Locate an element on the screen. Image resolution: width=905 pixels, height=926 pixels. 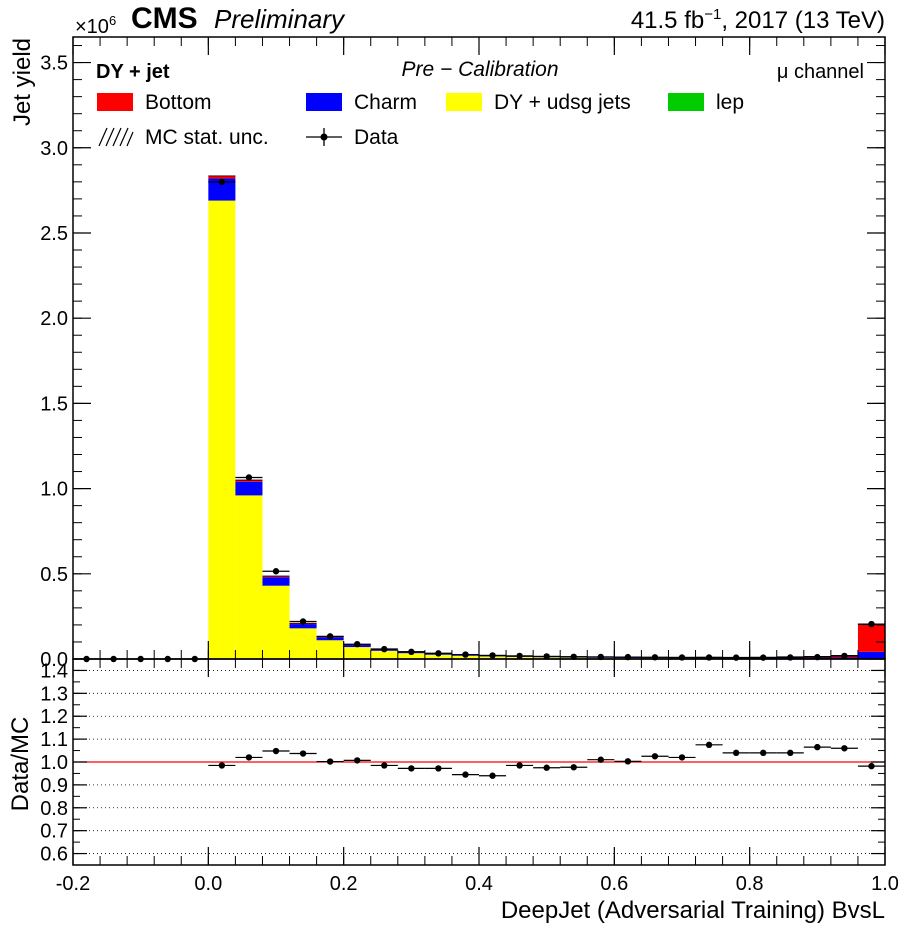
x-tick-label-0: -0.2 is located at coordinates (73, 884).